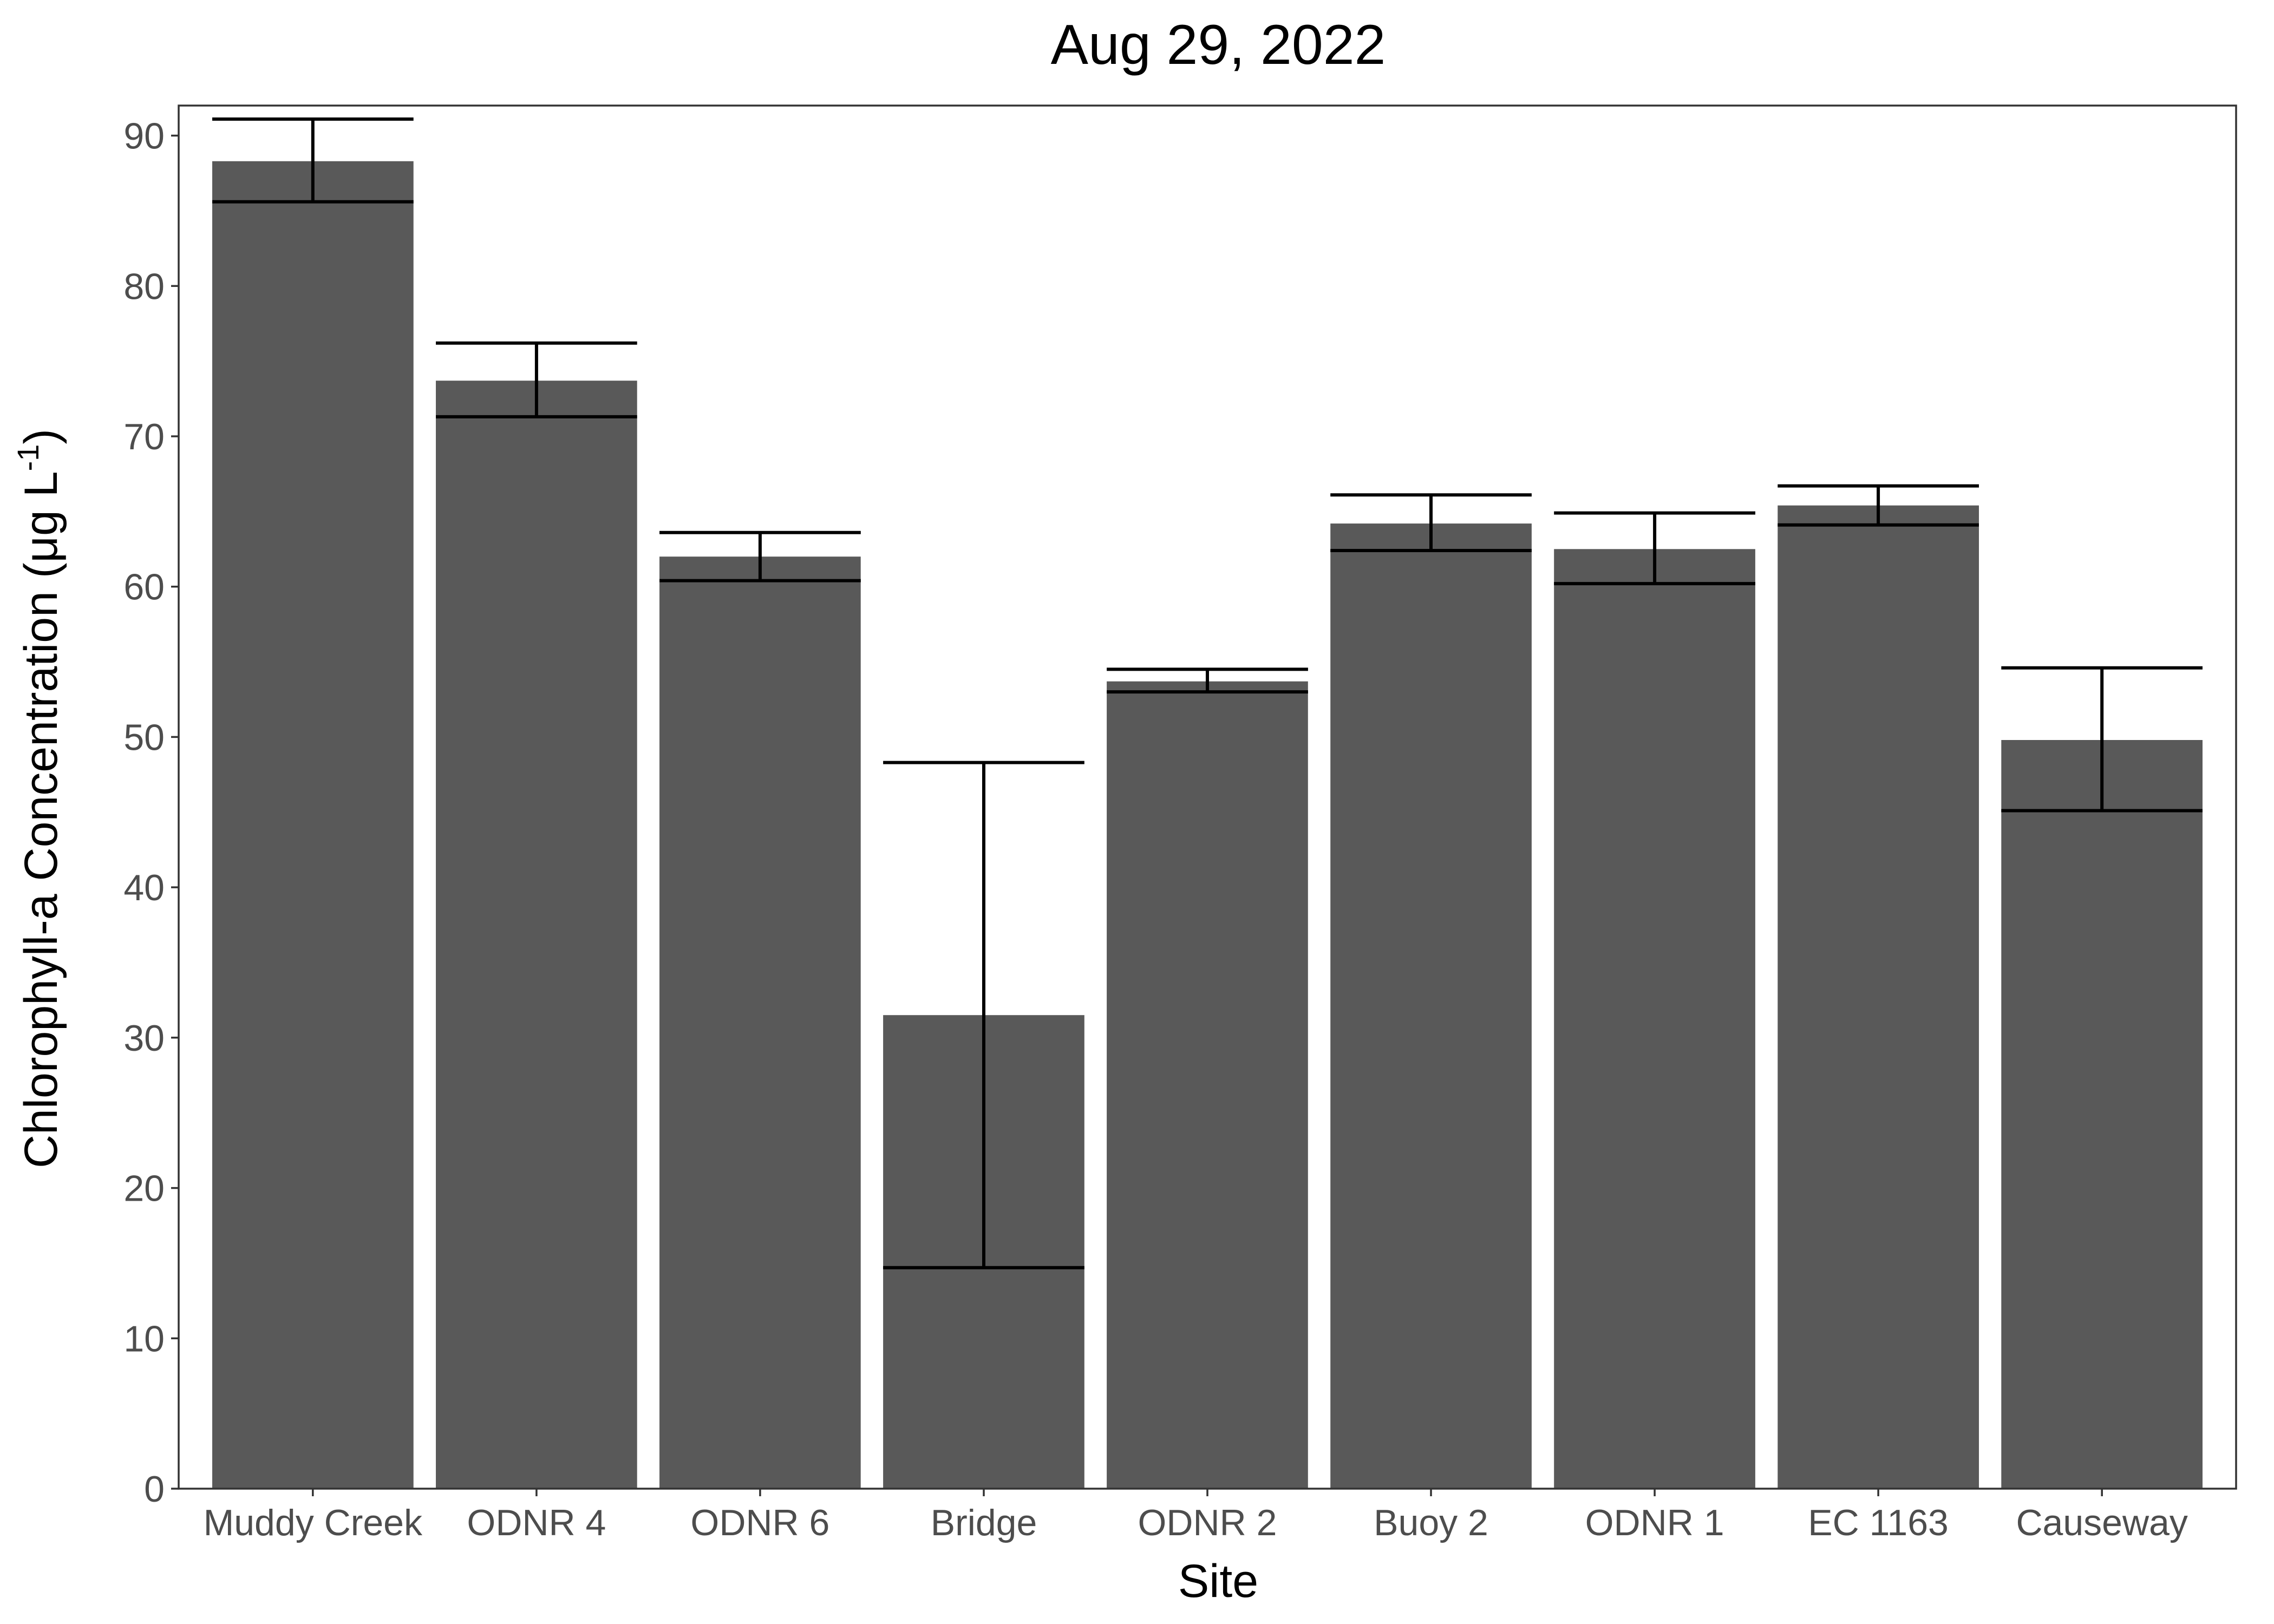 The image size is (2274, 1624). Describe the element at coordinates (41, 436) in the screenshot. I see `y-axis-title-close: )` at that location.